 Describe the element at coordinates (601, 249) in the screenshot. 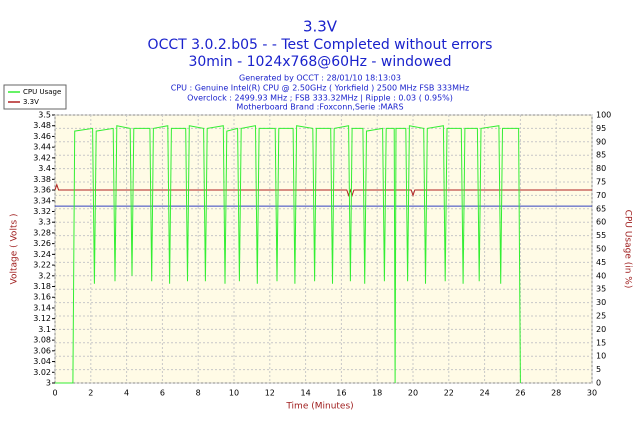

I see `y2-tick-label: 50` at that location.